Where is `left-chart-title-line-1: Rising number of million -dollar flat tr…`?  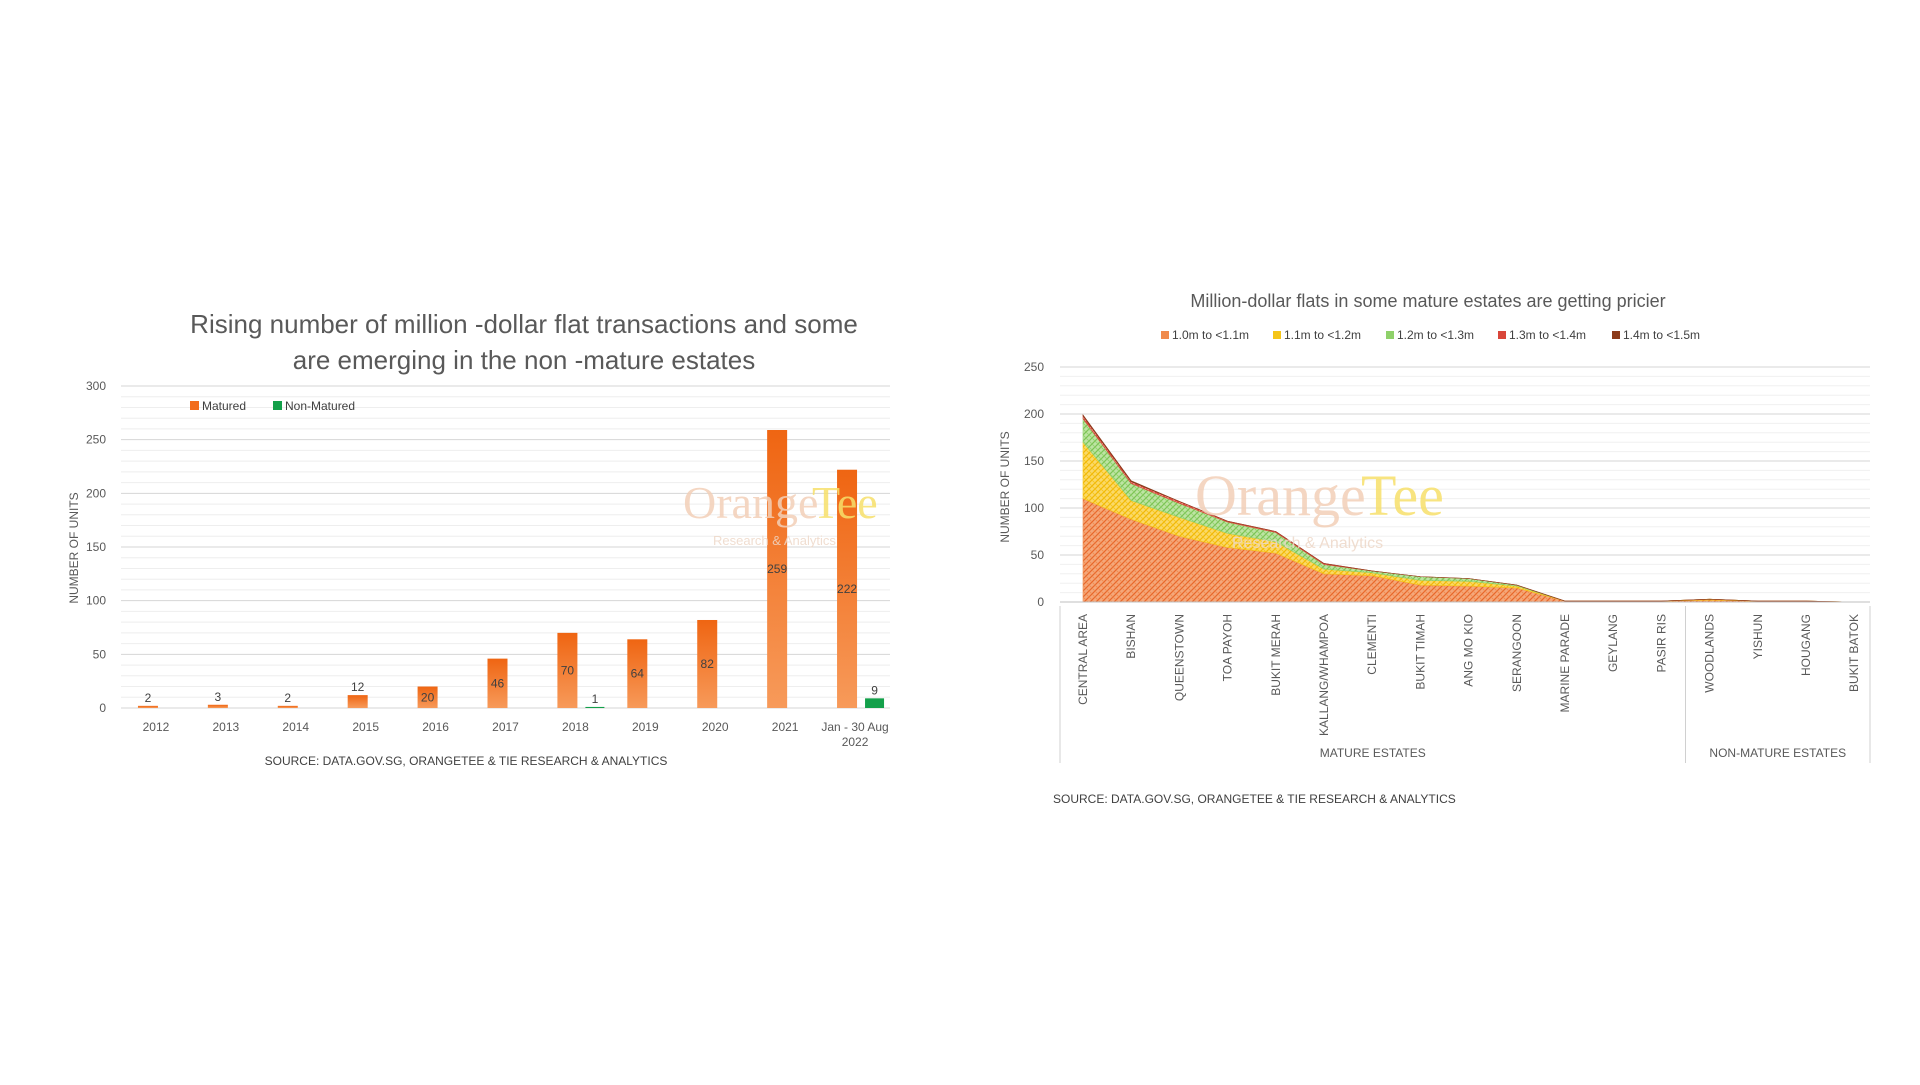
left-chart-title-line-1: Rising number of million -dollar flat tr… is located at coordinates (524, 324).